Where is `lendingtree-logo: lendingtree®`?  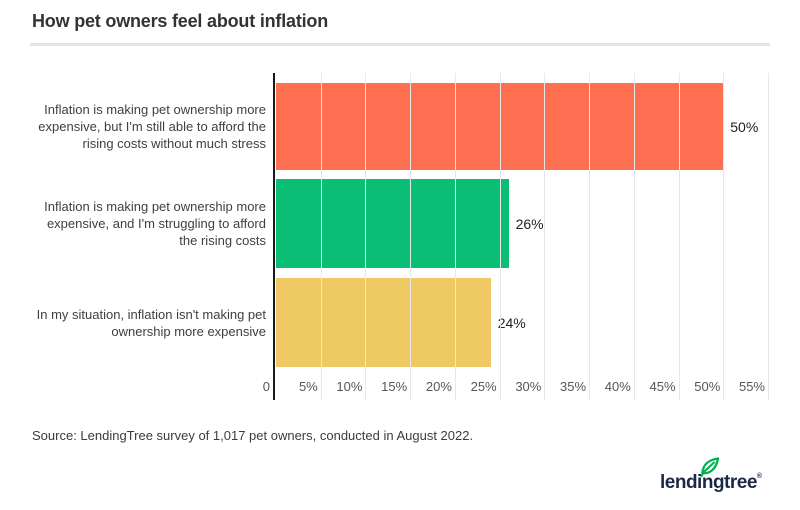 lendingtree-logo: lendingtree® is located at coordinates (720, 478).